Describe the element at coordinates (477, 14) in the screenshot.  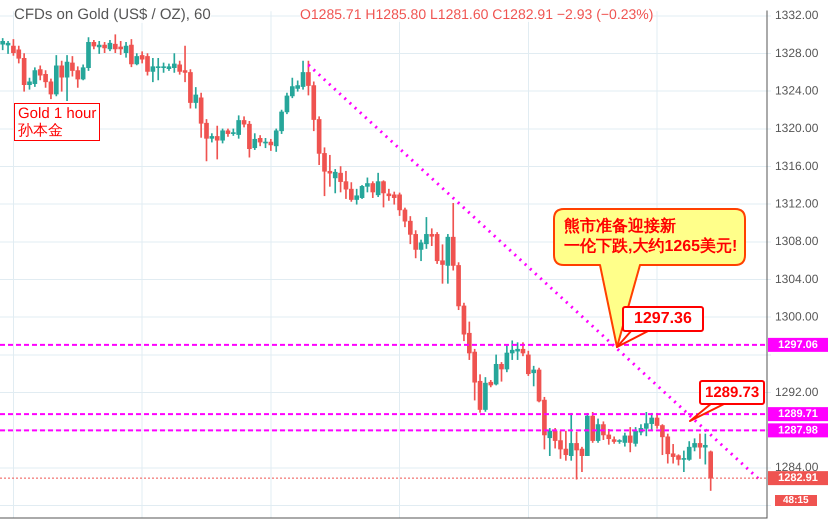
I see `chart-subtitle: O1285.71 H1285.80 L1281.60 C1282.91 −2.93 (−0.23%)` at that location.